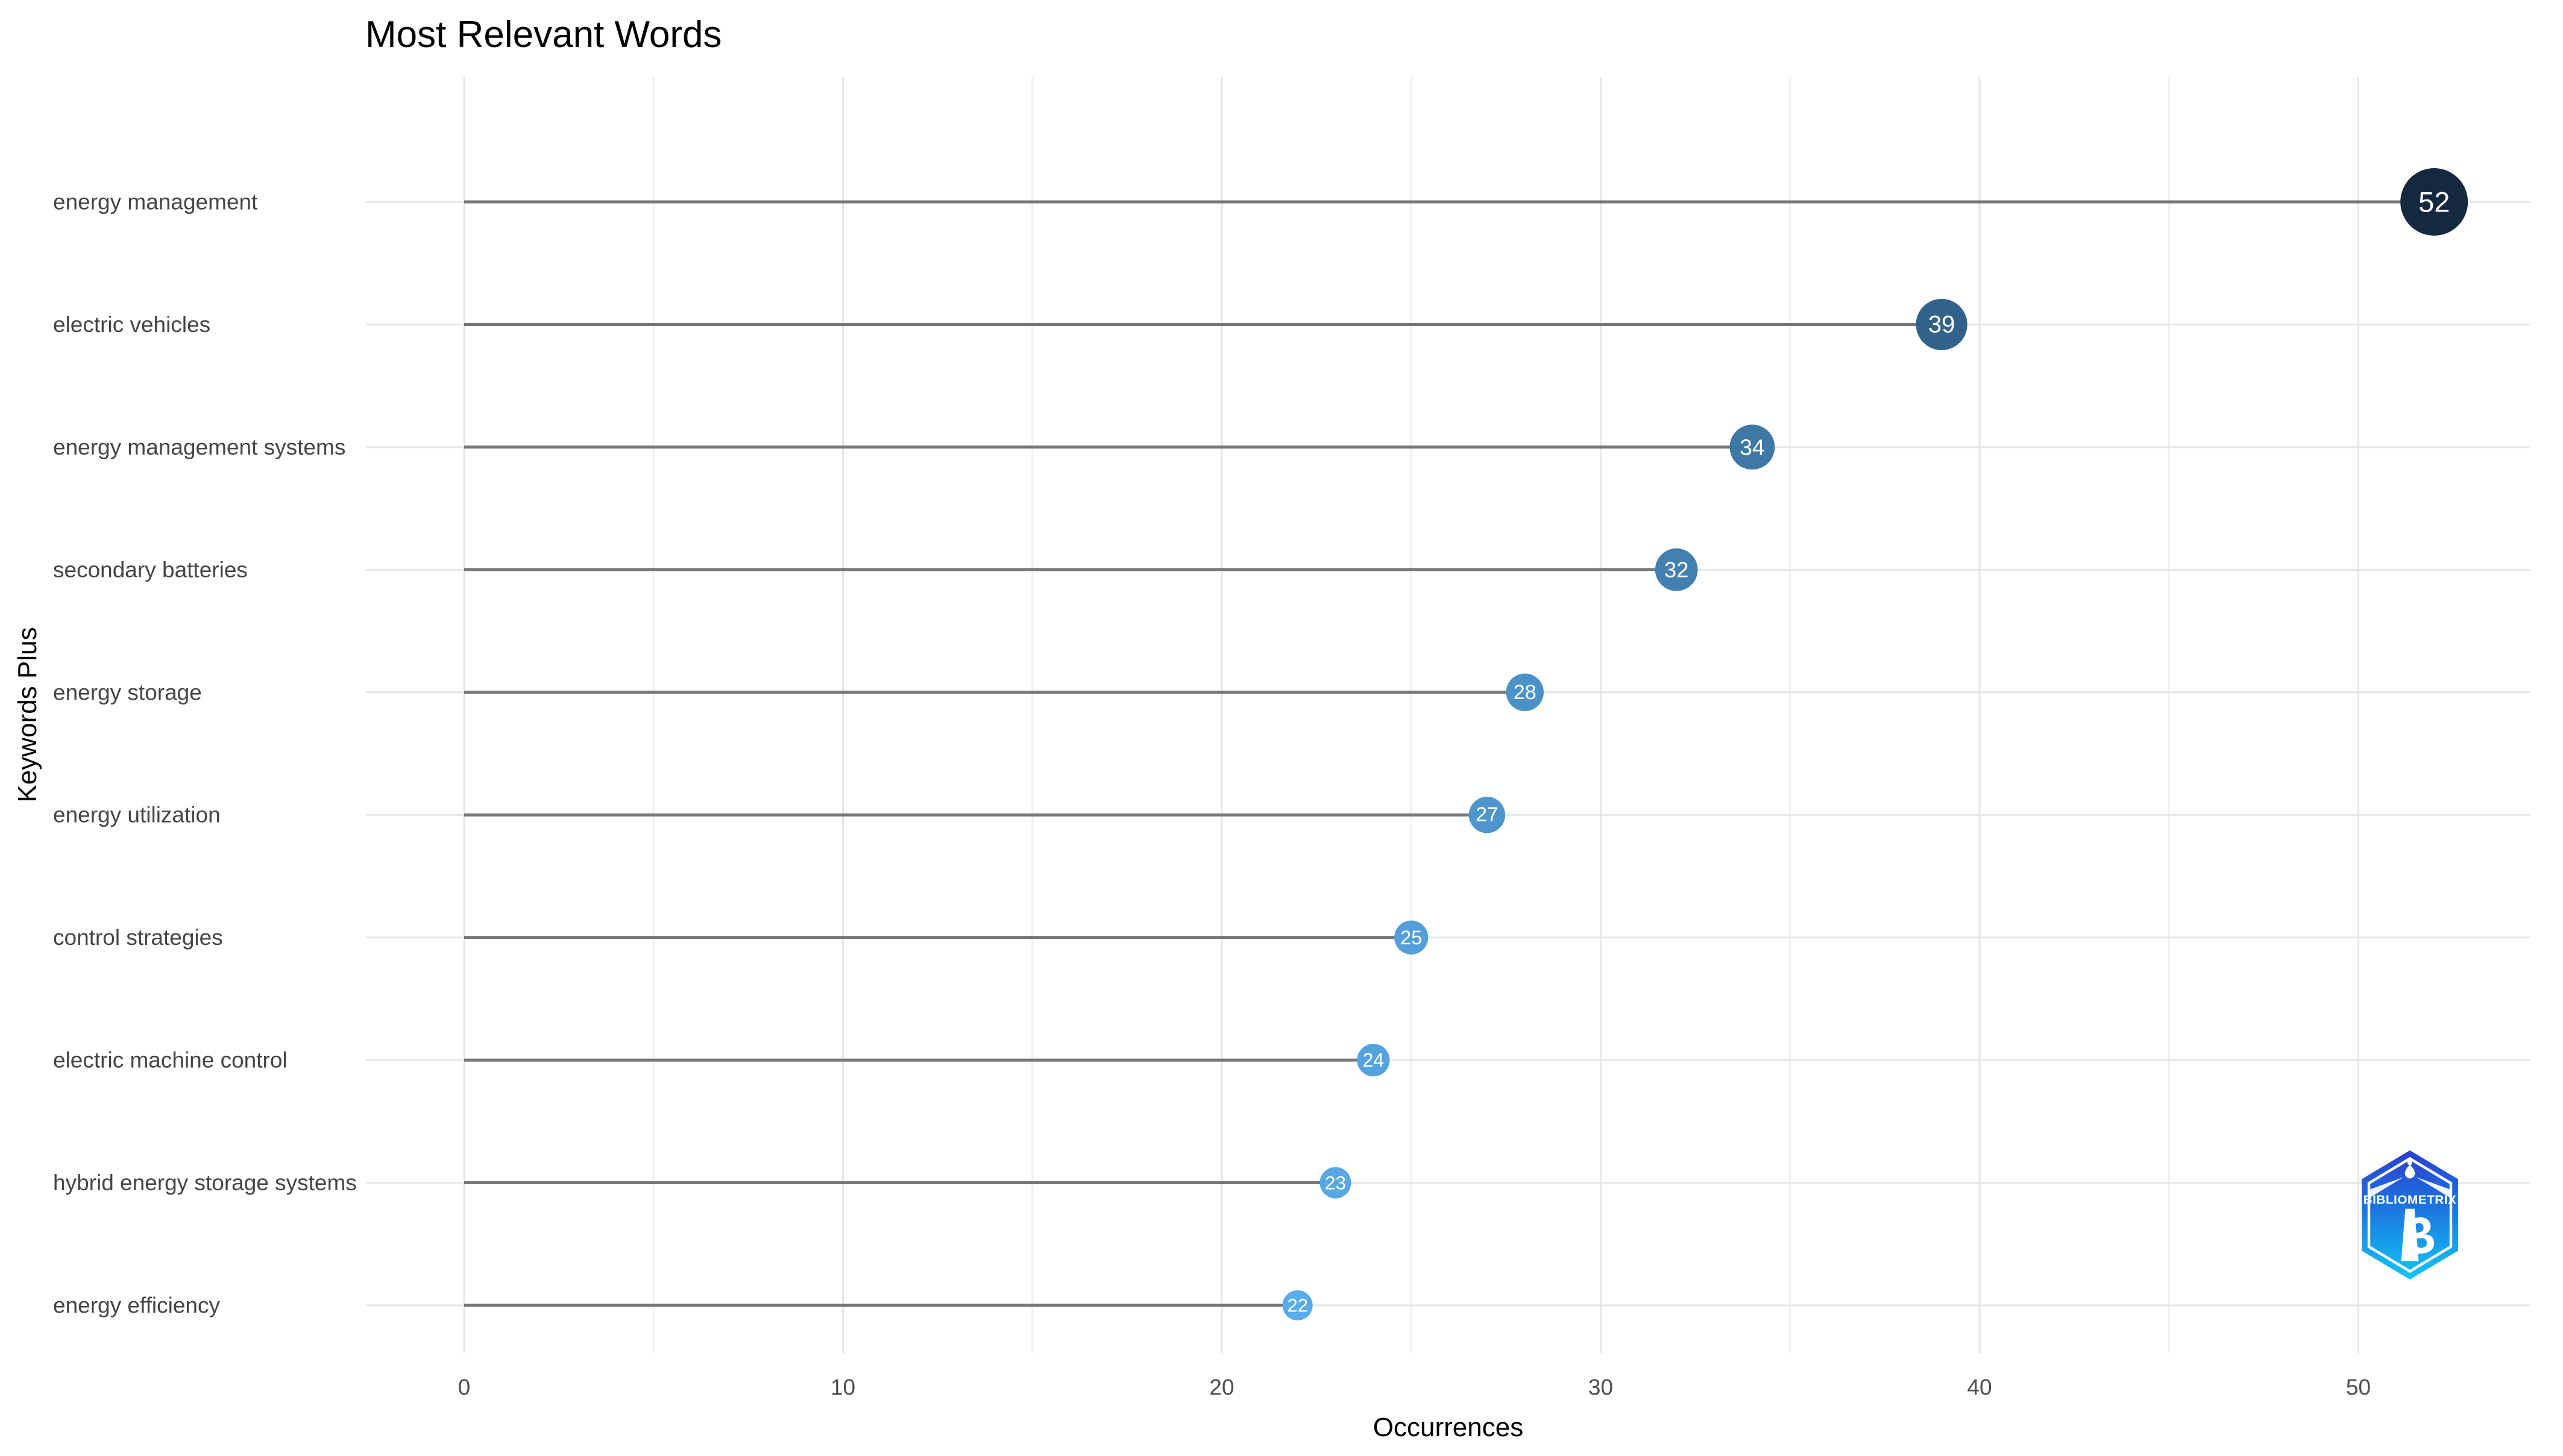 The image size is (2563, 1456). I want to click on point-value-label: 23, so click(1335, 1183).